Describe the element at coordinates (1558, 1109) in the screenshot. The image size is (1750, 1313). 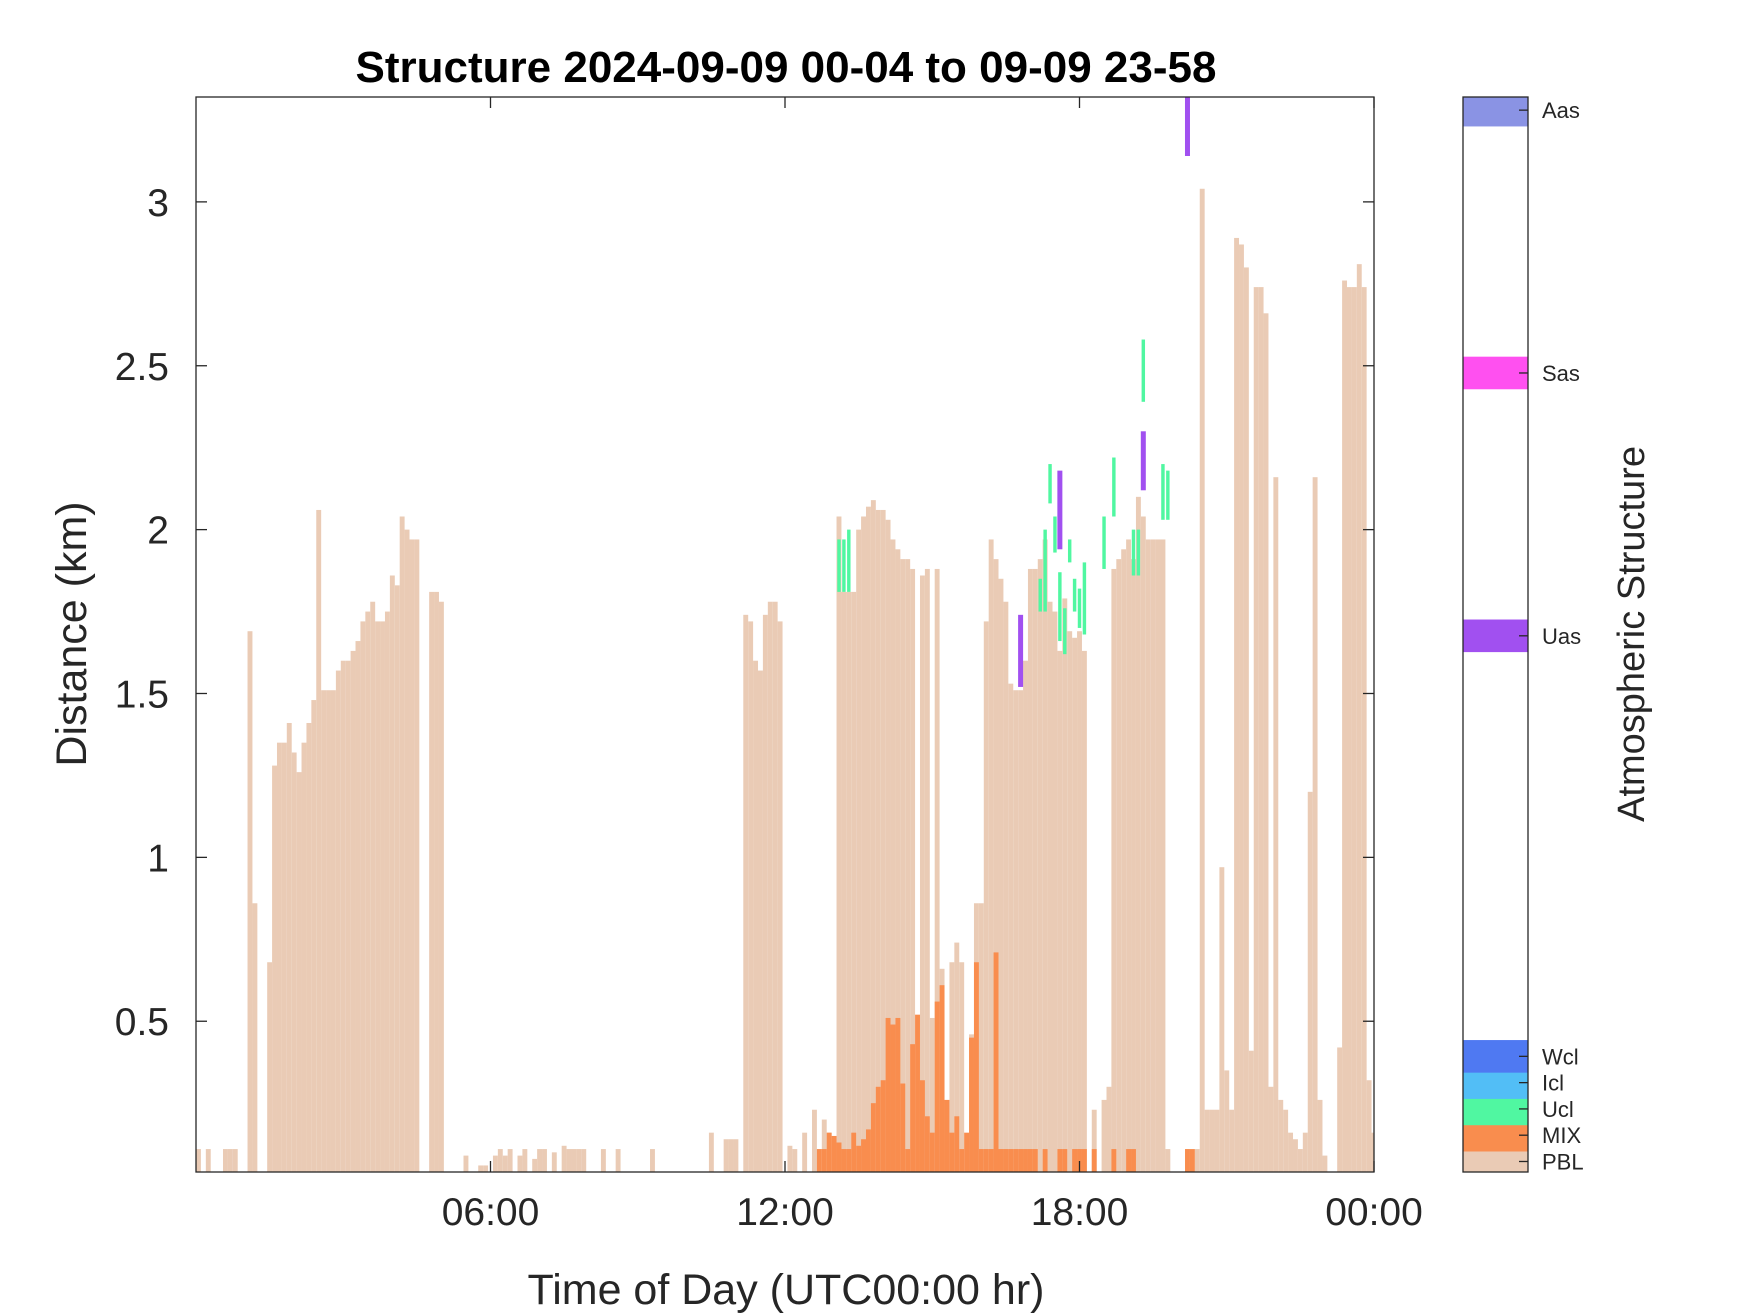
I see `colorbar-label-ucl: Ucl` at that location.